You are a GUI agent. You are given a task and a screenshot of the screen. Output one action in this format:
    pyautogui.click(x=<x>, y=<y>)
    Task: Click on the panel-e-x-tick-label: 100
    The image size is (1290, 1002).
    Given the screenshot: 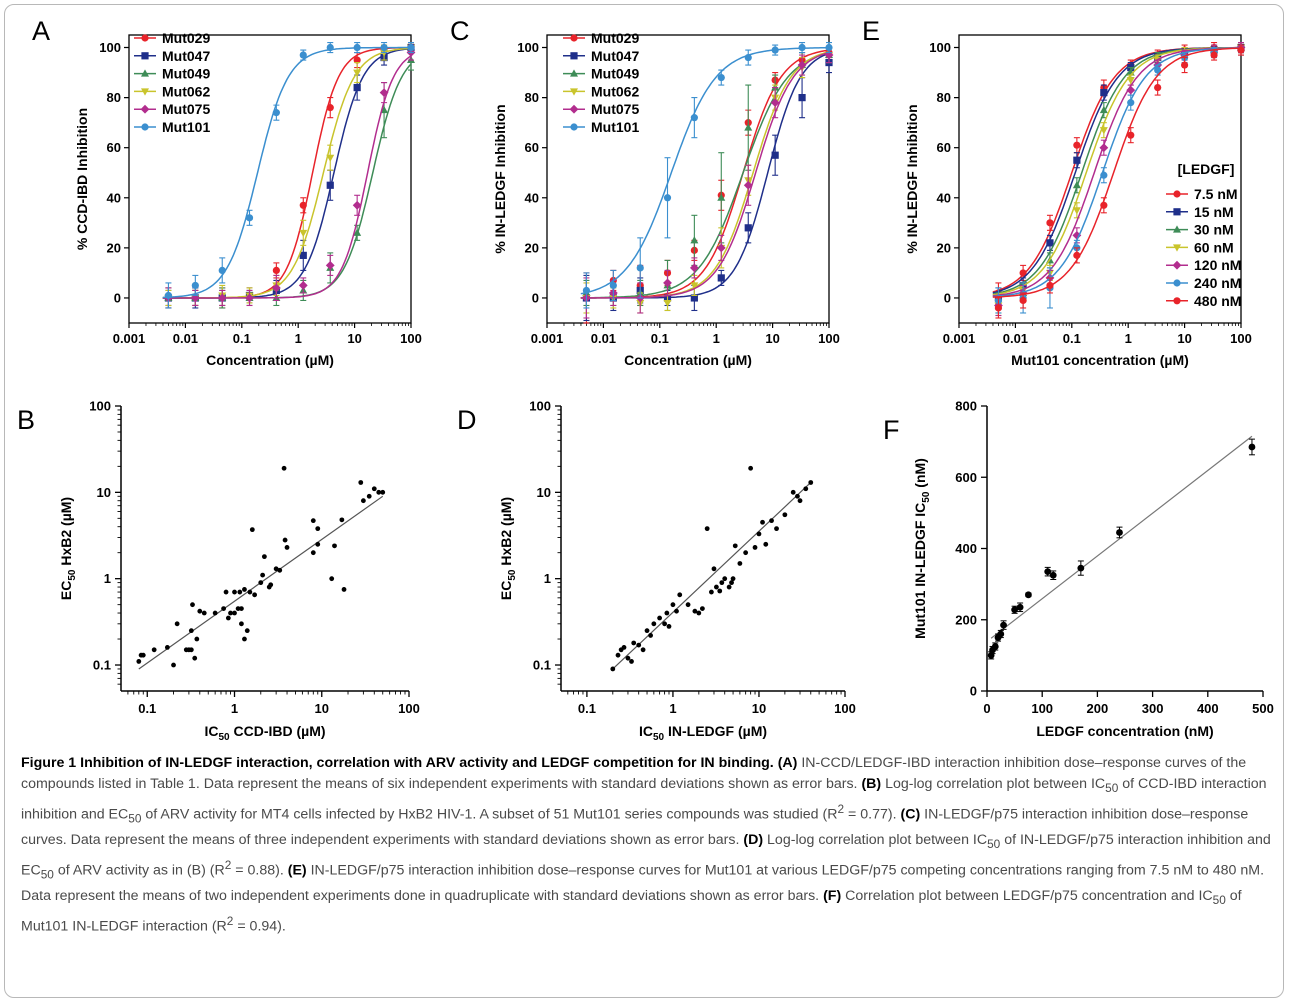 What is the action you would take?
    pyautogui.click(x=1241, y=338)
    